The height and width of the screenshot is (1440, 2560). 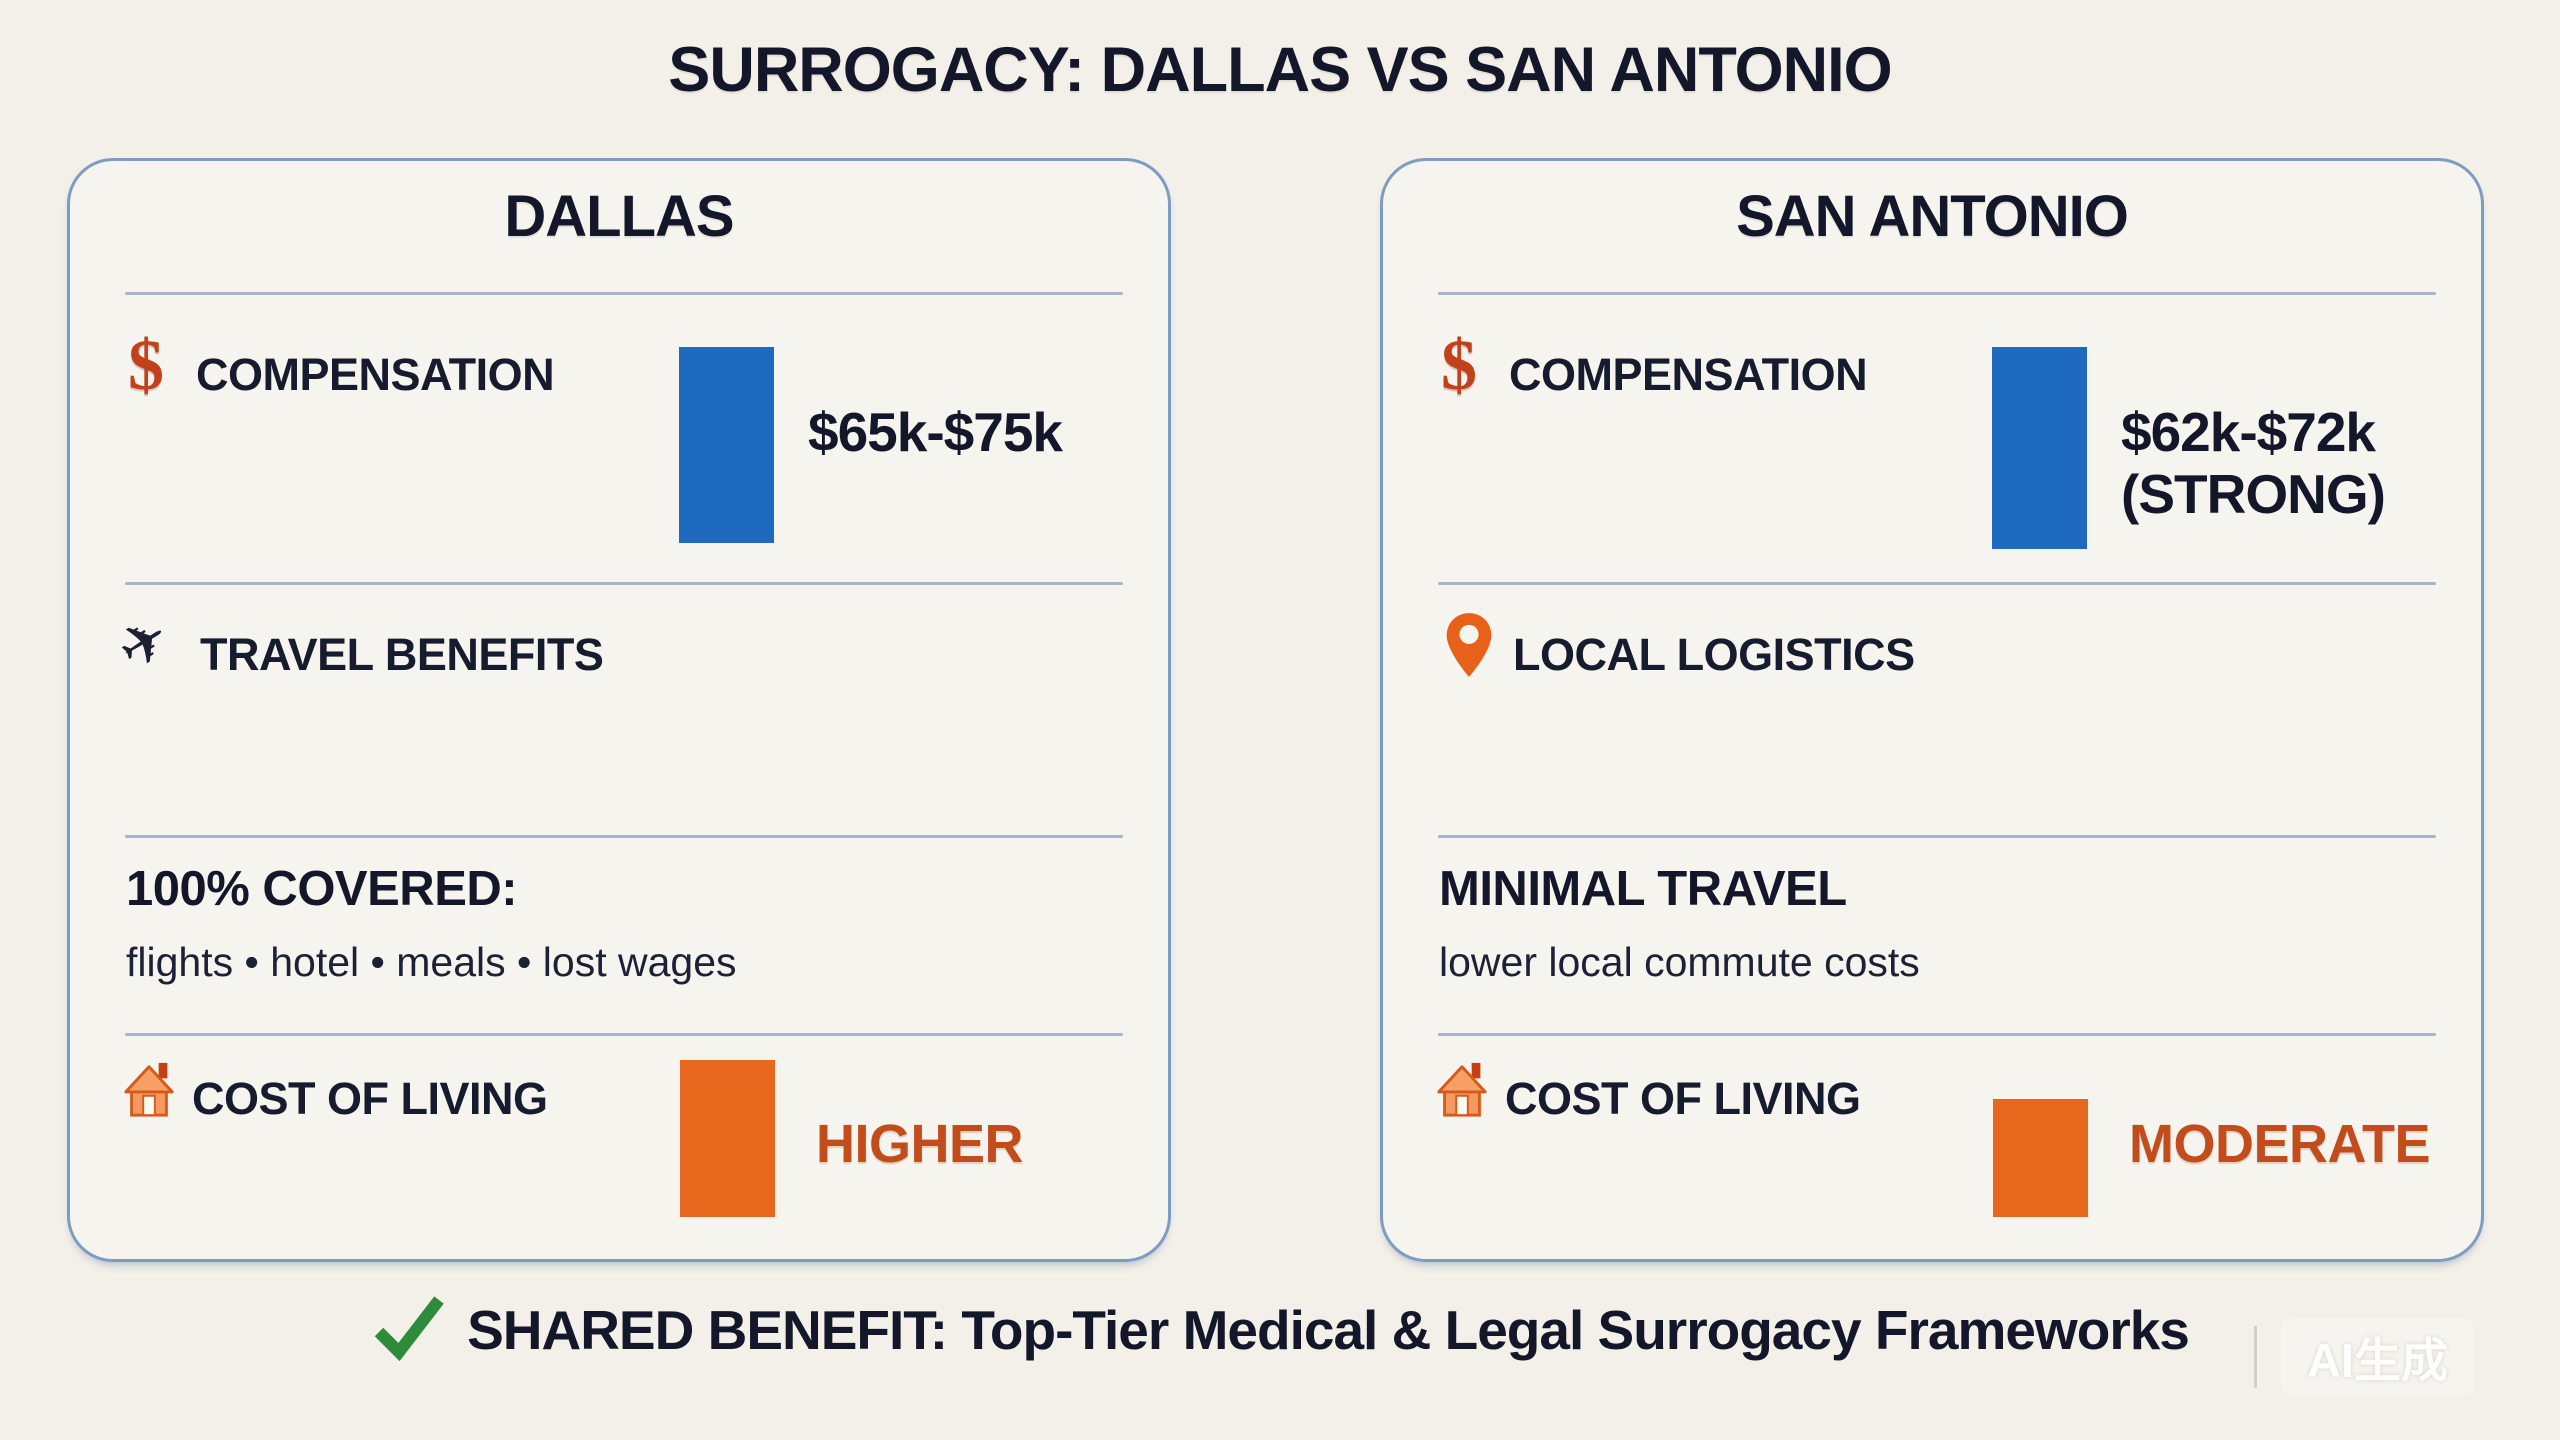 What do you see at coordinates (920, 1144) in the screenshot?
I see `cost-of-living-value: HIGHER` at bounding box center [920, 1144].